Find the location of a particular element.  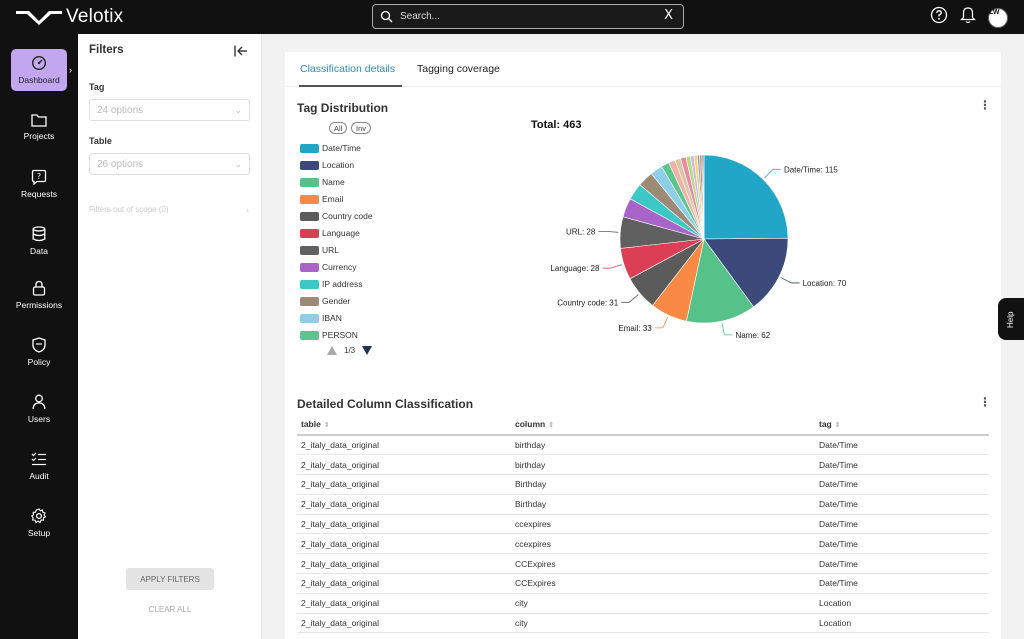

search-icon is located at coordinates (386, 16).